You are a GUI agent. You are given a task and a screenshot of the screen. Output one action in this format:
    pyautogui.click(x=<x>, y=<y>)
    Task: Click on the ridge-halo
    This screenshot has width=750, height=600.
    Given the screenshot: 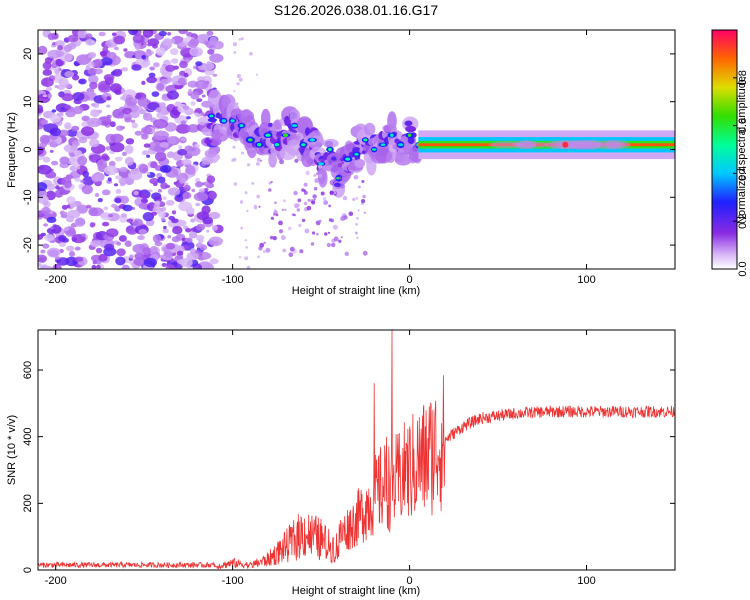 What is the action you would take?
    pyautogui.click(x=272, y=160)
    